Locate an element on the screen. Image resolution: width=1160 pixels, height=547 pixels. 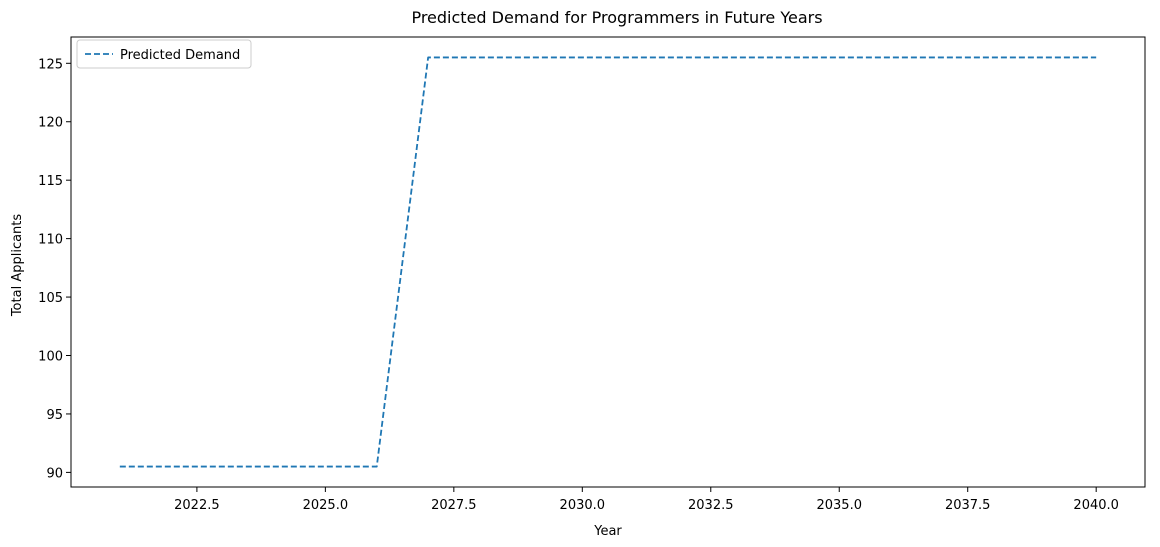
x-axis-label: Year is located at coordinates (607, 531).